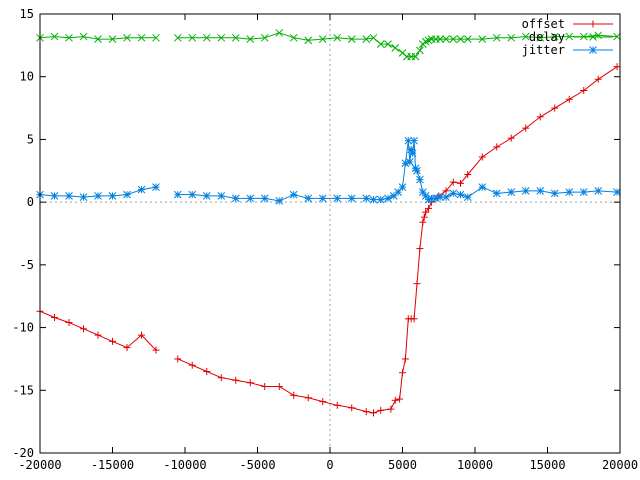 This screenshot has height=480, width=640. What do you see at coordinates (30, 202) in the screenshot?
I see `y-tick-label: 0` at bounding box center [30, 202].